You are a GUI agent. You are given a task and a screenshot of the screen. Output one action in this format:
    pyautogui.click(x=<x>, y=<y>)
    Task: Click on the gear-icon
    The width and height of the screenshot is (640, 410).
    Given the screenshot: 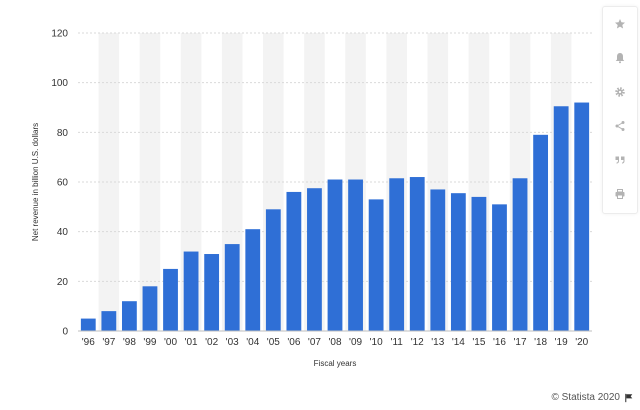 What is the action you would take?
    pyautogui.click(x=620, y=92)
    